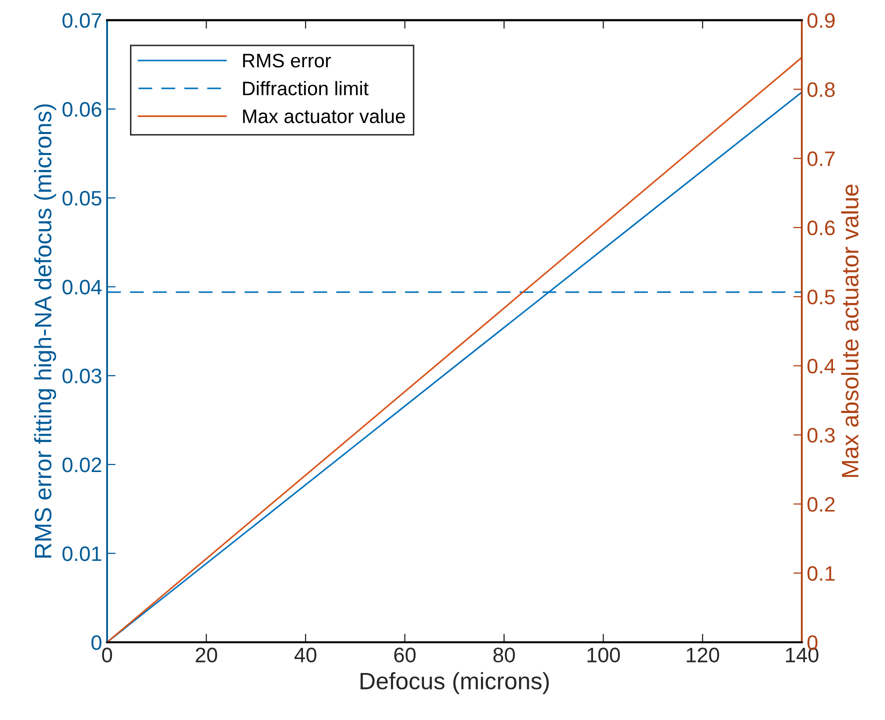 This screenshot has width=885, height=720. What do you see at coordinates (82, 20) in the screenshot?
I see `y-tick-label: 0.07` at bounding box center [82, 20].